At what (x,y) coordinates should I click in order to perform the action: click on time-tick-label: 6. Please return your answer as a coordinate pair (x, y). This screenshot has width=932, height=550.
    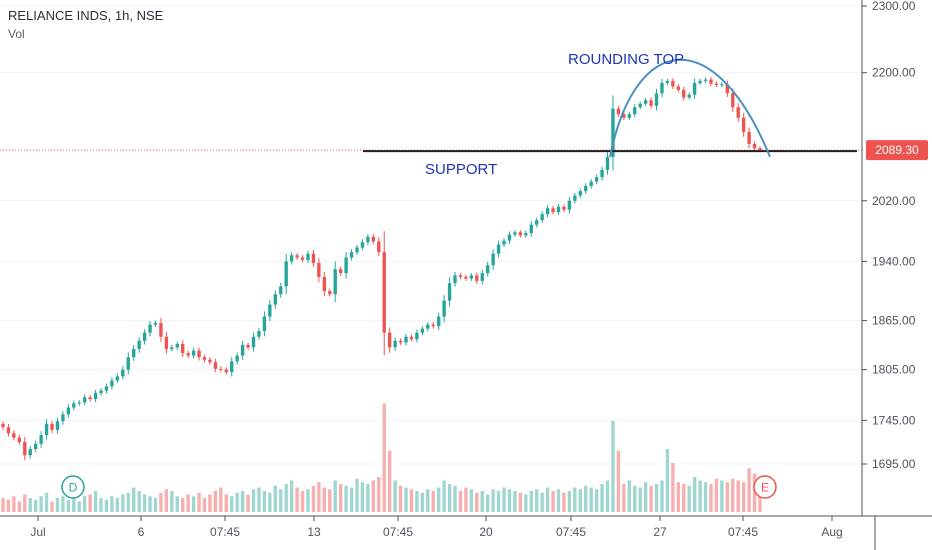
    Looking at the image, I should click on (141, 532).